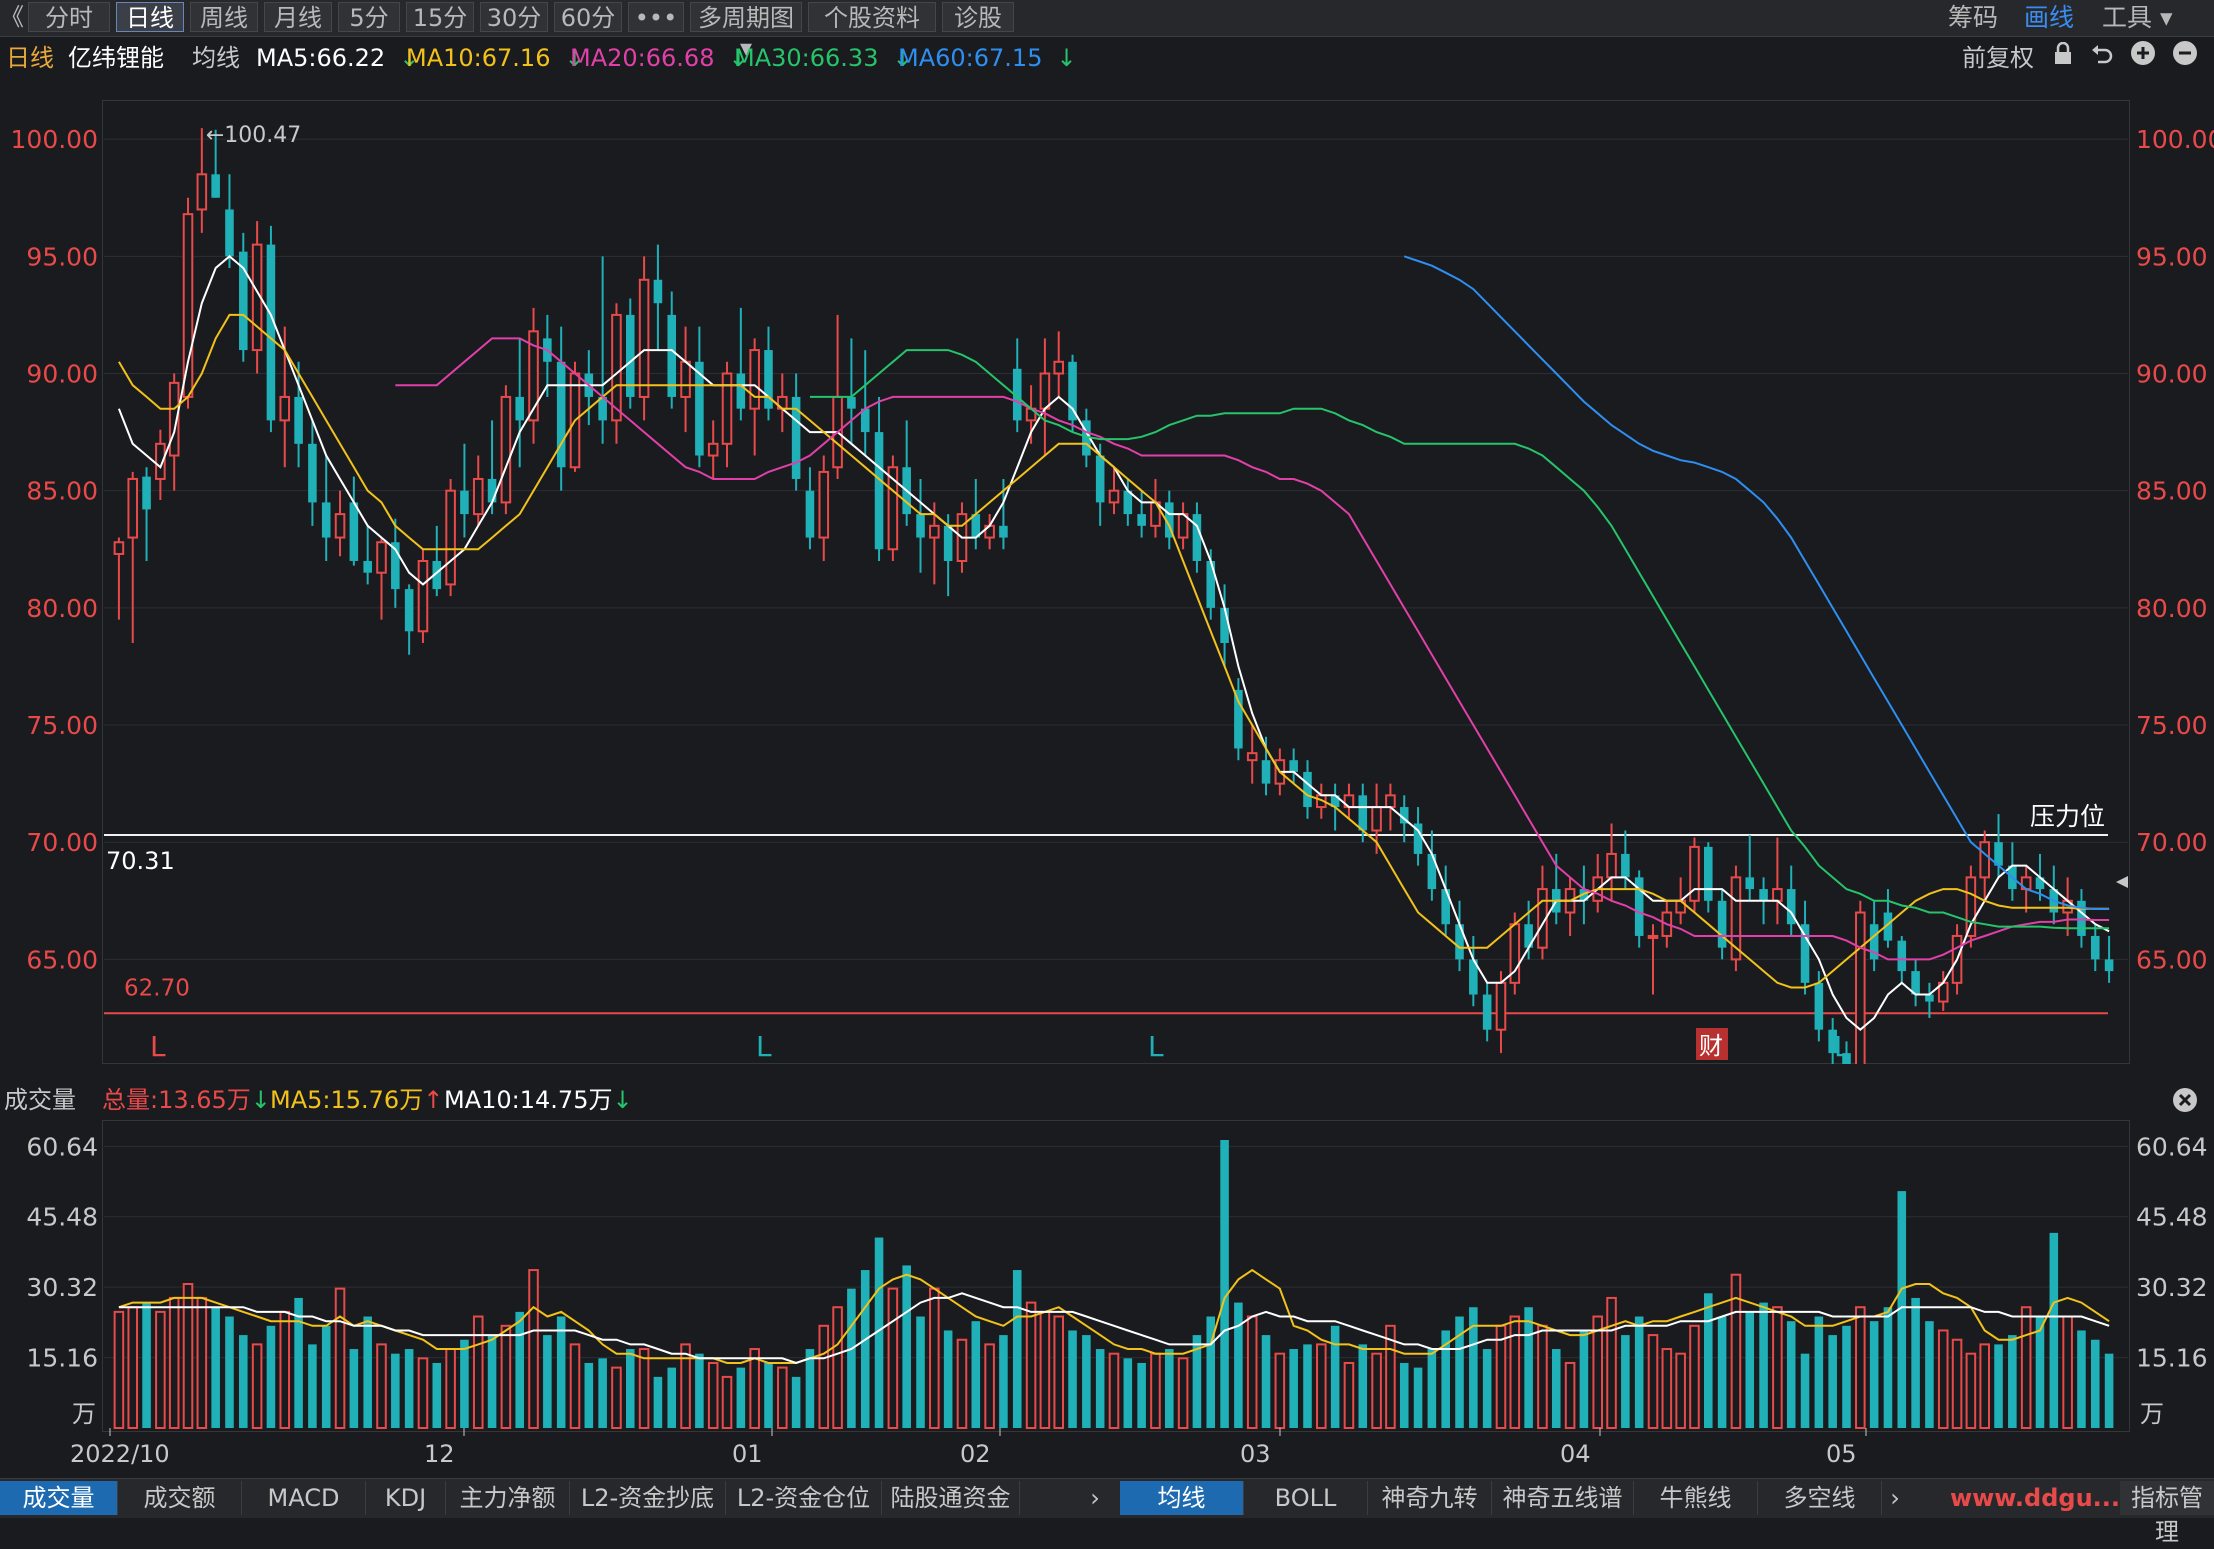 This screenshot has height=1549, width=2214. What do you see at coordinates (1998, 58) in the screenshot?
I see `fuquan-button: 前复权` at bounding box center [1998, 58].